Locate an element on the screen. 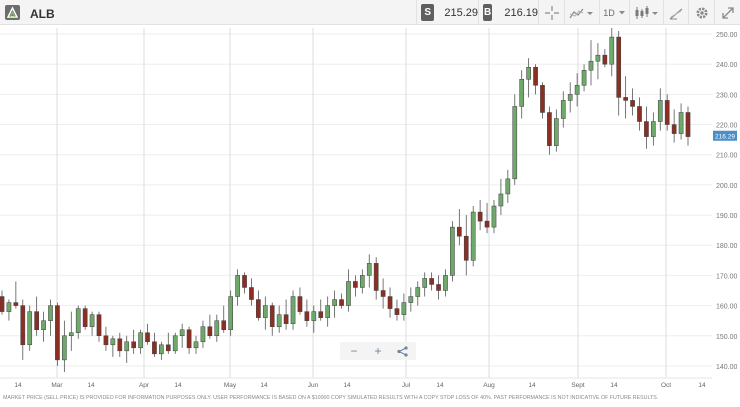  y-tick-label: 230.00 is located at coordinates (727, 95).